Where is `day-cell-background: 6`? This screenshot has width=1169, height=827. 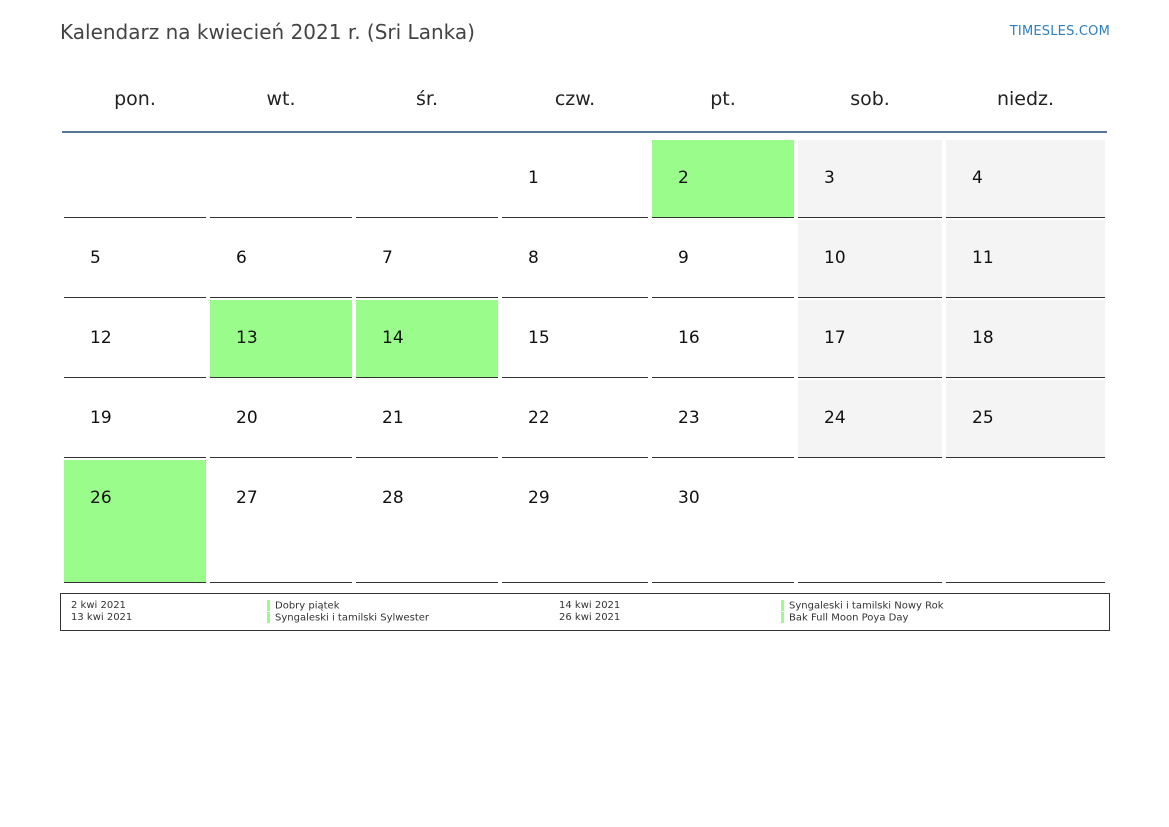 day-cell-background: 6 is located at coordinates (281, 259).